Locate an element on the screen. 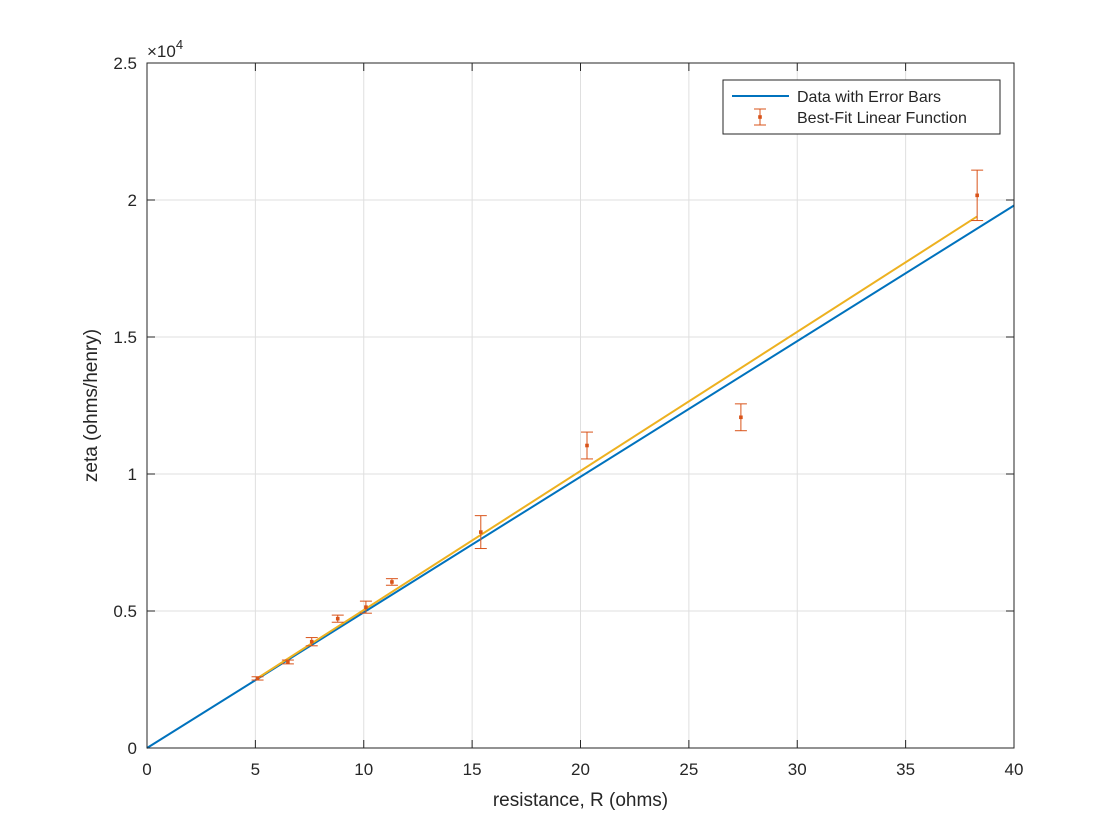 This screenshot has width=1120, height=840. y-tick-label: 2 is located at coordinates (132, 200).